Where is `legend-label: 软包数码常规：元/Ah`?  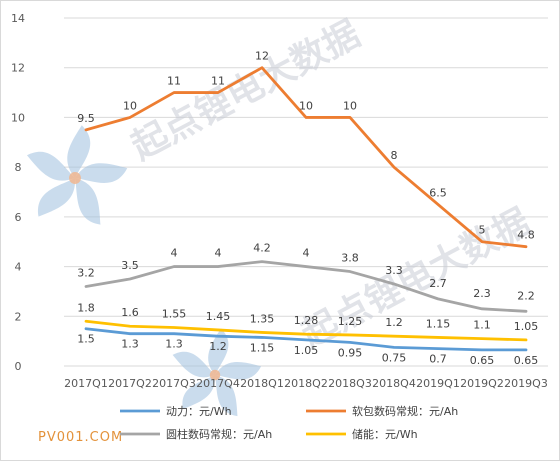
legend-label: 软包数码常规：元/Ah is located at coordinates (405, 411).